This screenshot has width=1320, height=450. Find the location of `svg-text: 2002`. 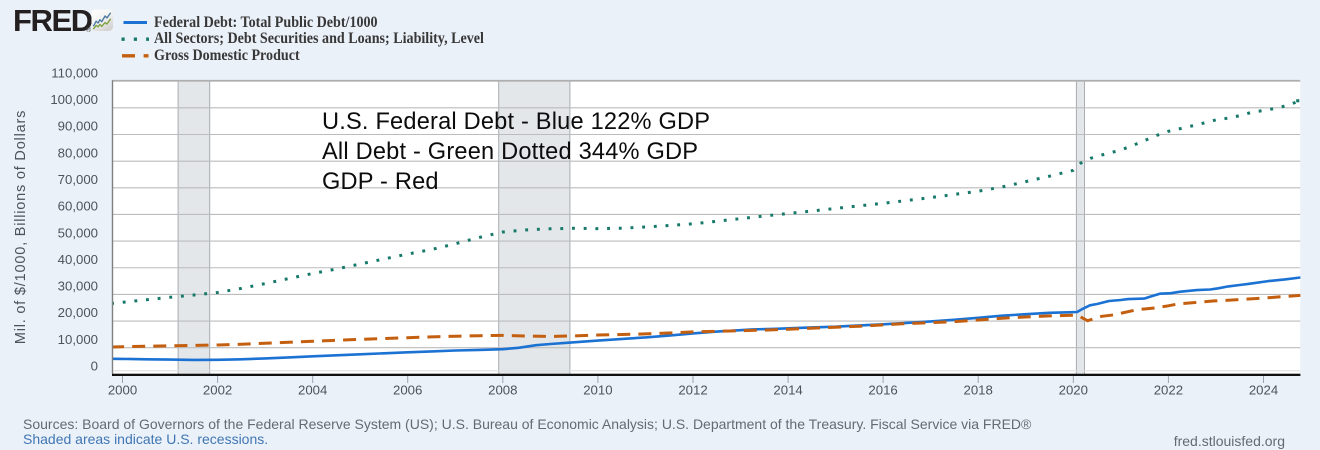

svg-text: 2002 is located at coordinates (217, 389).